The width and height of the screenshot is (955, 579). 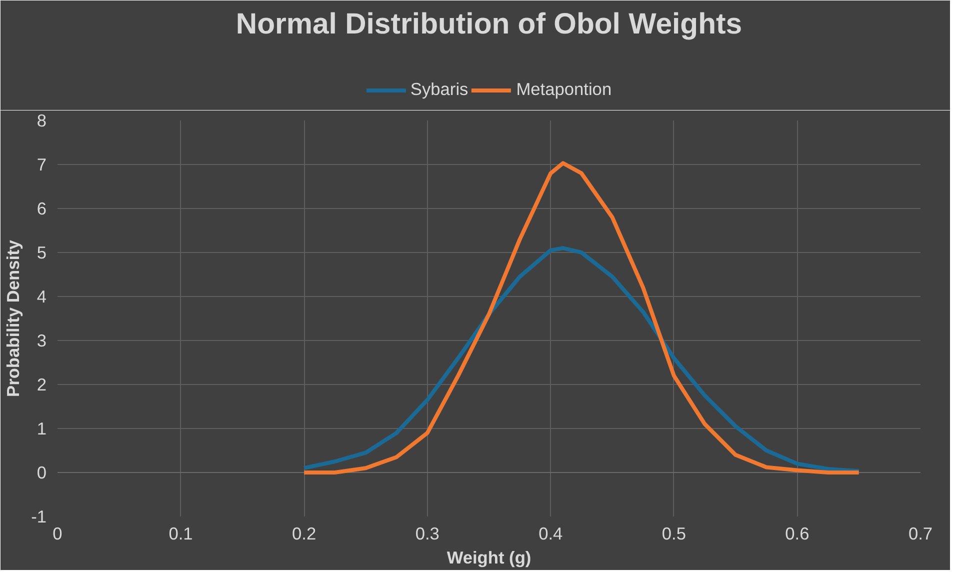 I want to click on y-tick-label: -1, so click(x=39, y=516).